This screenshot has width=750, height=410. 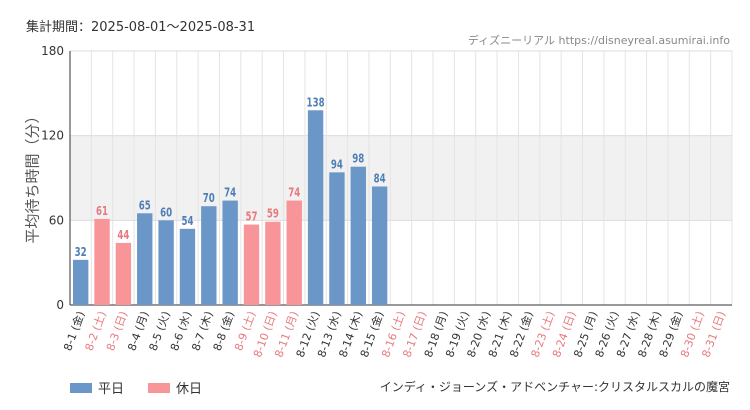 I want to click on bar-value-label: 65, so click(x=145, y=205).